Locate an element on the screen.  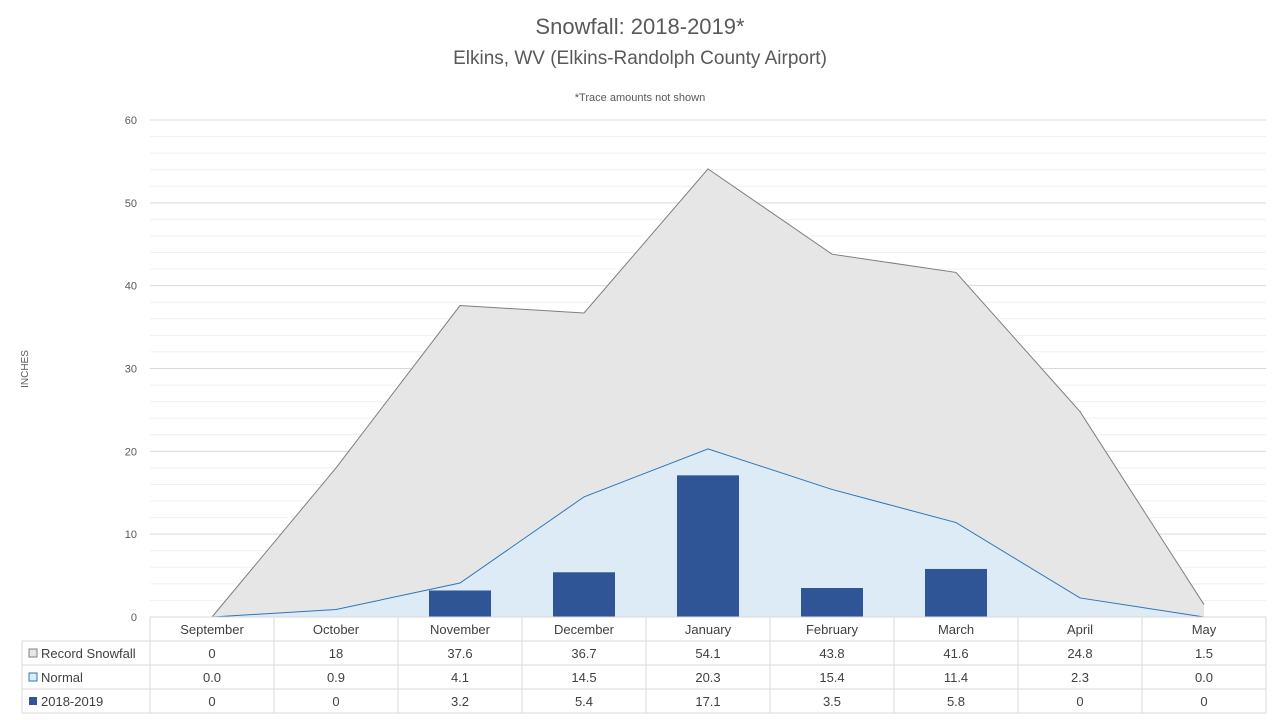
data-label: 20.3 is located at coordinates (707, 677).